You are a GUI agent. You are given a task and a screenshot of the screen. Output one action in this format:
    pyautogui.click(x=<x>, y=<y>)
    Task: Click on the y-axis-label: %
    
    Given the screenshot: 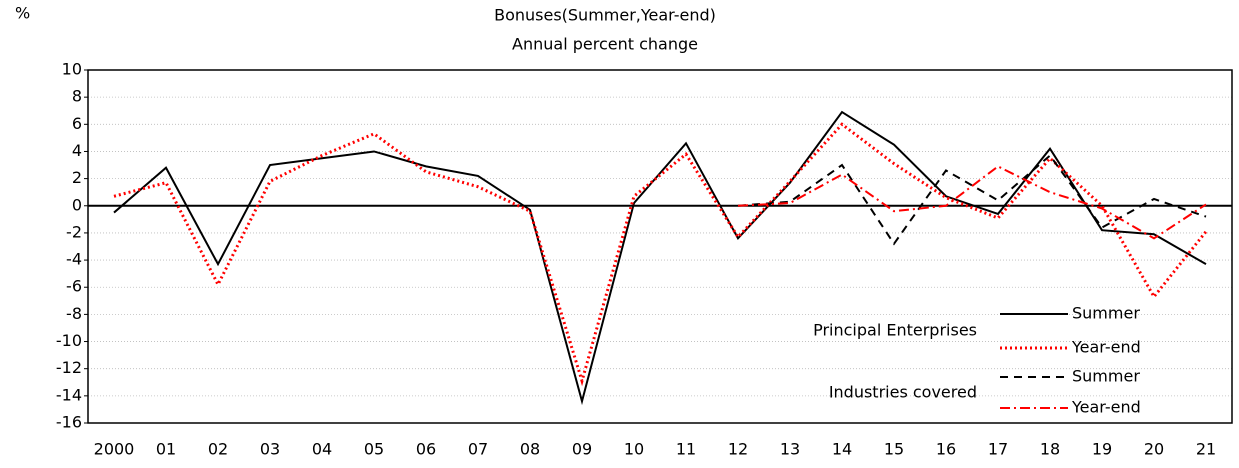 What is the action you would take?
    pyautogui.click(x=22, y=13)
    